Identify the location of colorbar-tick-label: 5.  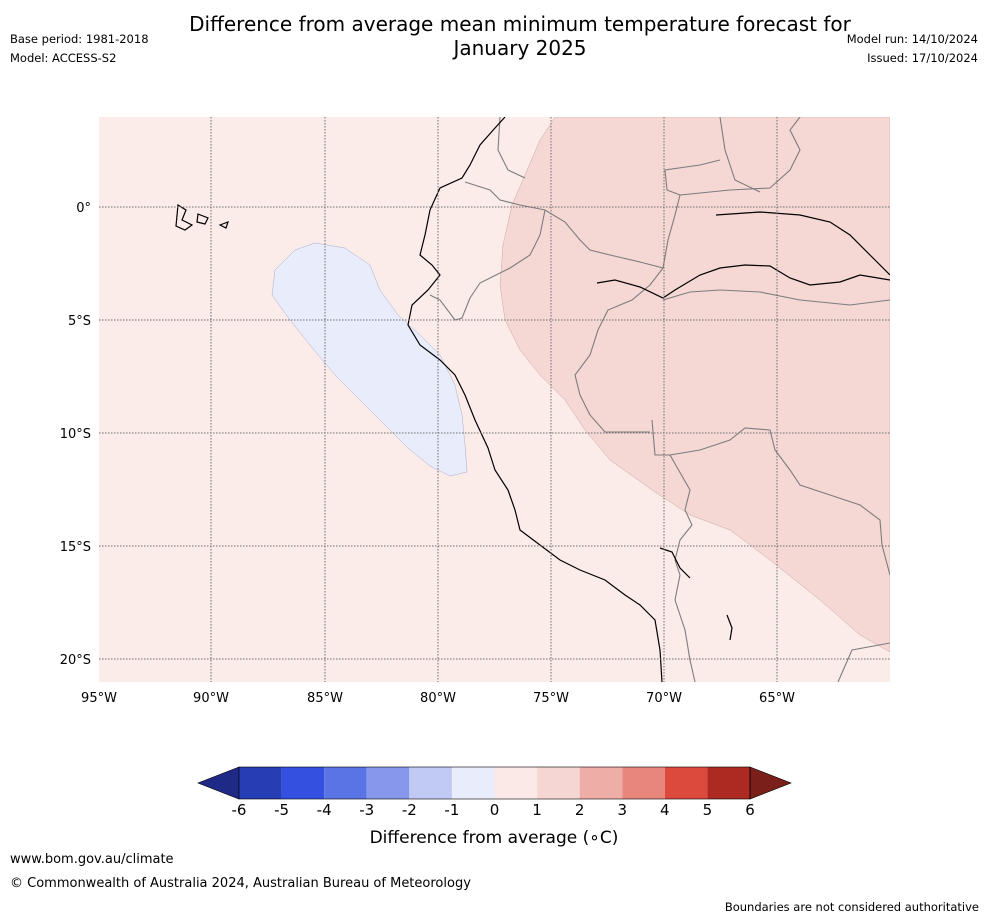
(707, 810).